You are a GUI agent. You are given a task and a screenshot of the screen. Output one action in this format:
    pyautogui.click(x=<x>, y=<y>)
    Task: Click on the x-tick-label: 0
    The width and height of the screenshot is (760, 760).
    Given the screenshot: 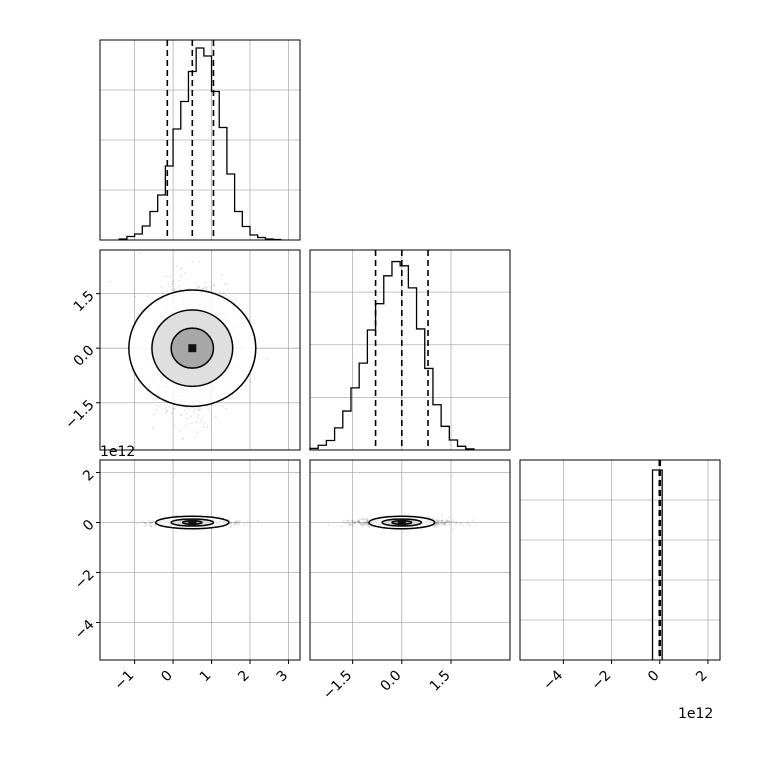 What is the action you would take?
    pyautogui.click(x=654, y=677)
    